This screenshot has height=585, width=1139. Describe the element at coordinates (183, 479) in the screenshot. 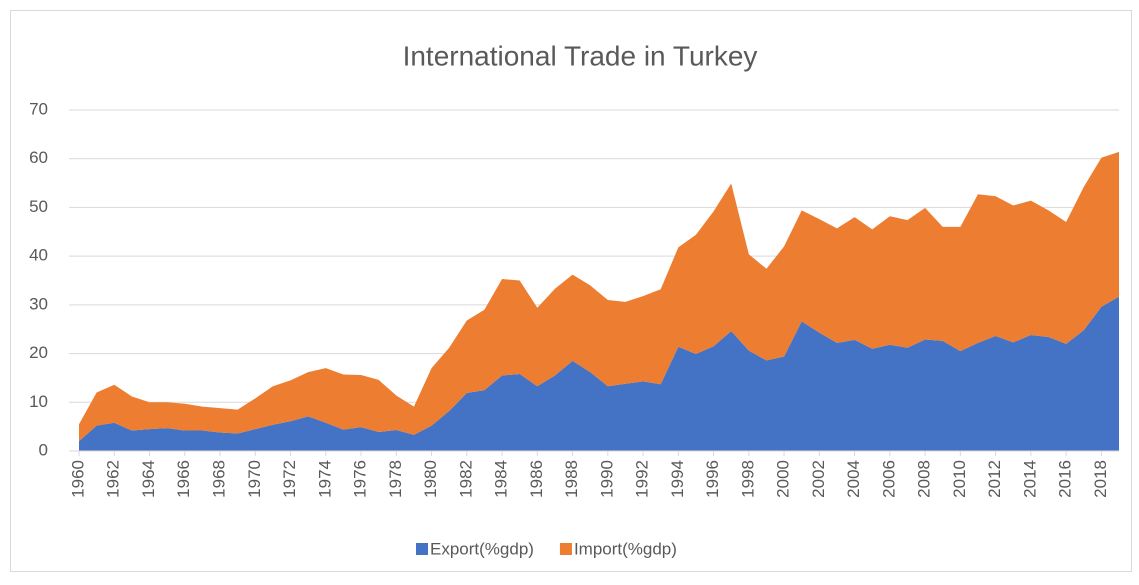

I see `x-tick-label: 1966` at that location.